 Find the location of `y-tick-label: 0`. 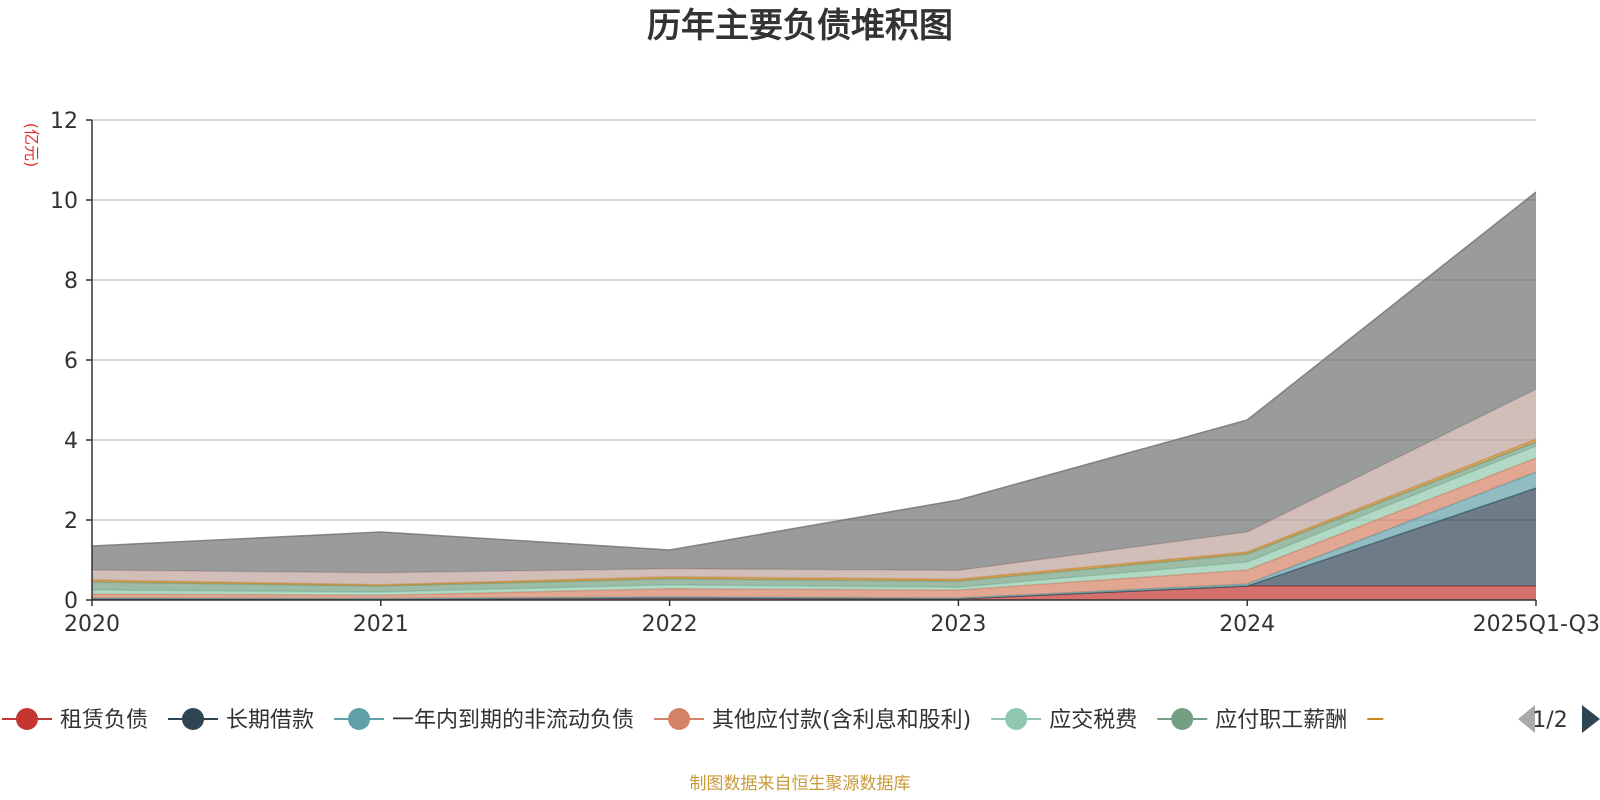

y-tick-label: 0 is located at coordinates (71, 601).